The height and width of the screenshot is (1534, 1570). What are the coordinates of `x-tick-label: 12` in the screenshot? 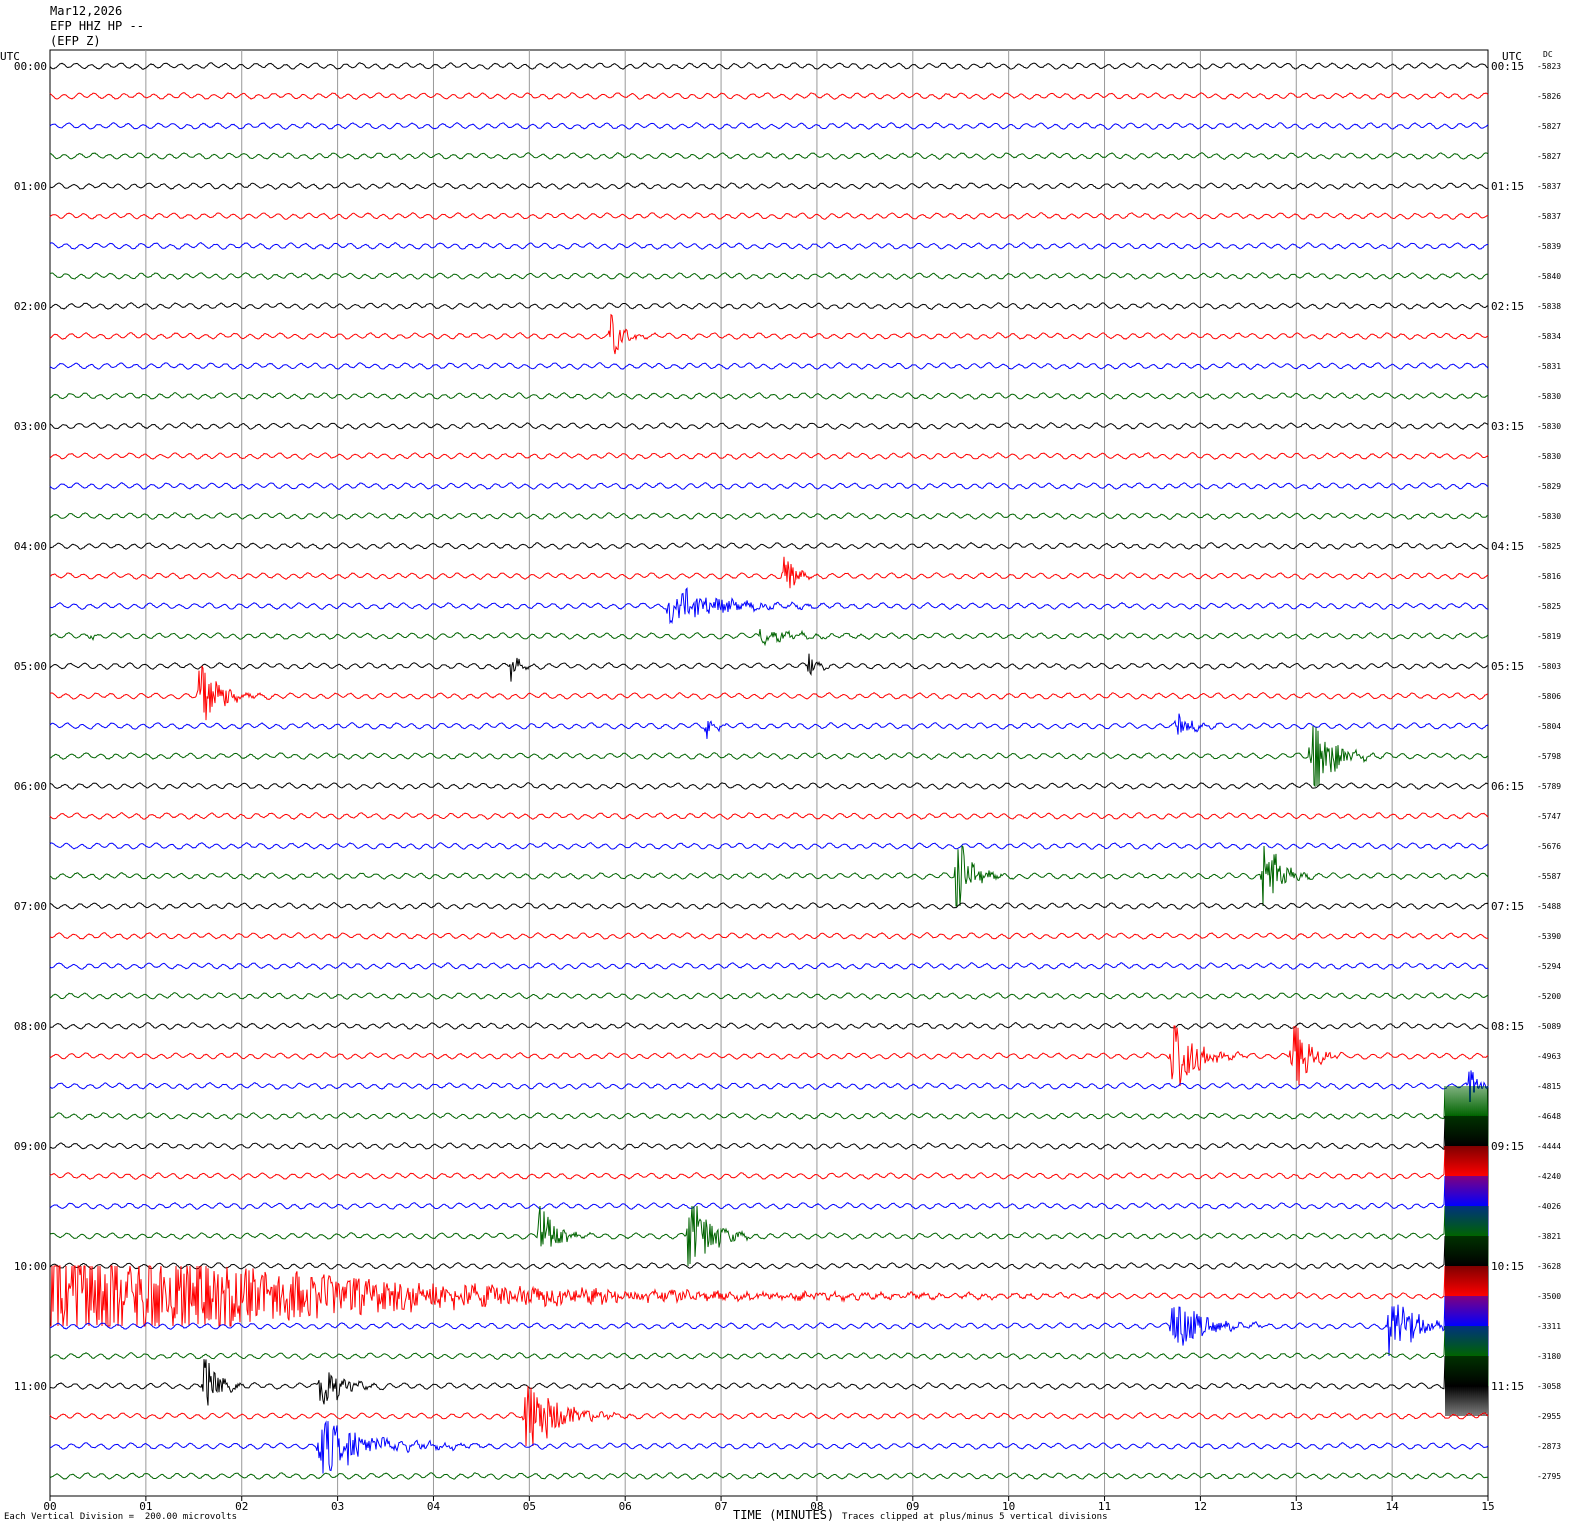 It's located at (1200, 1506).